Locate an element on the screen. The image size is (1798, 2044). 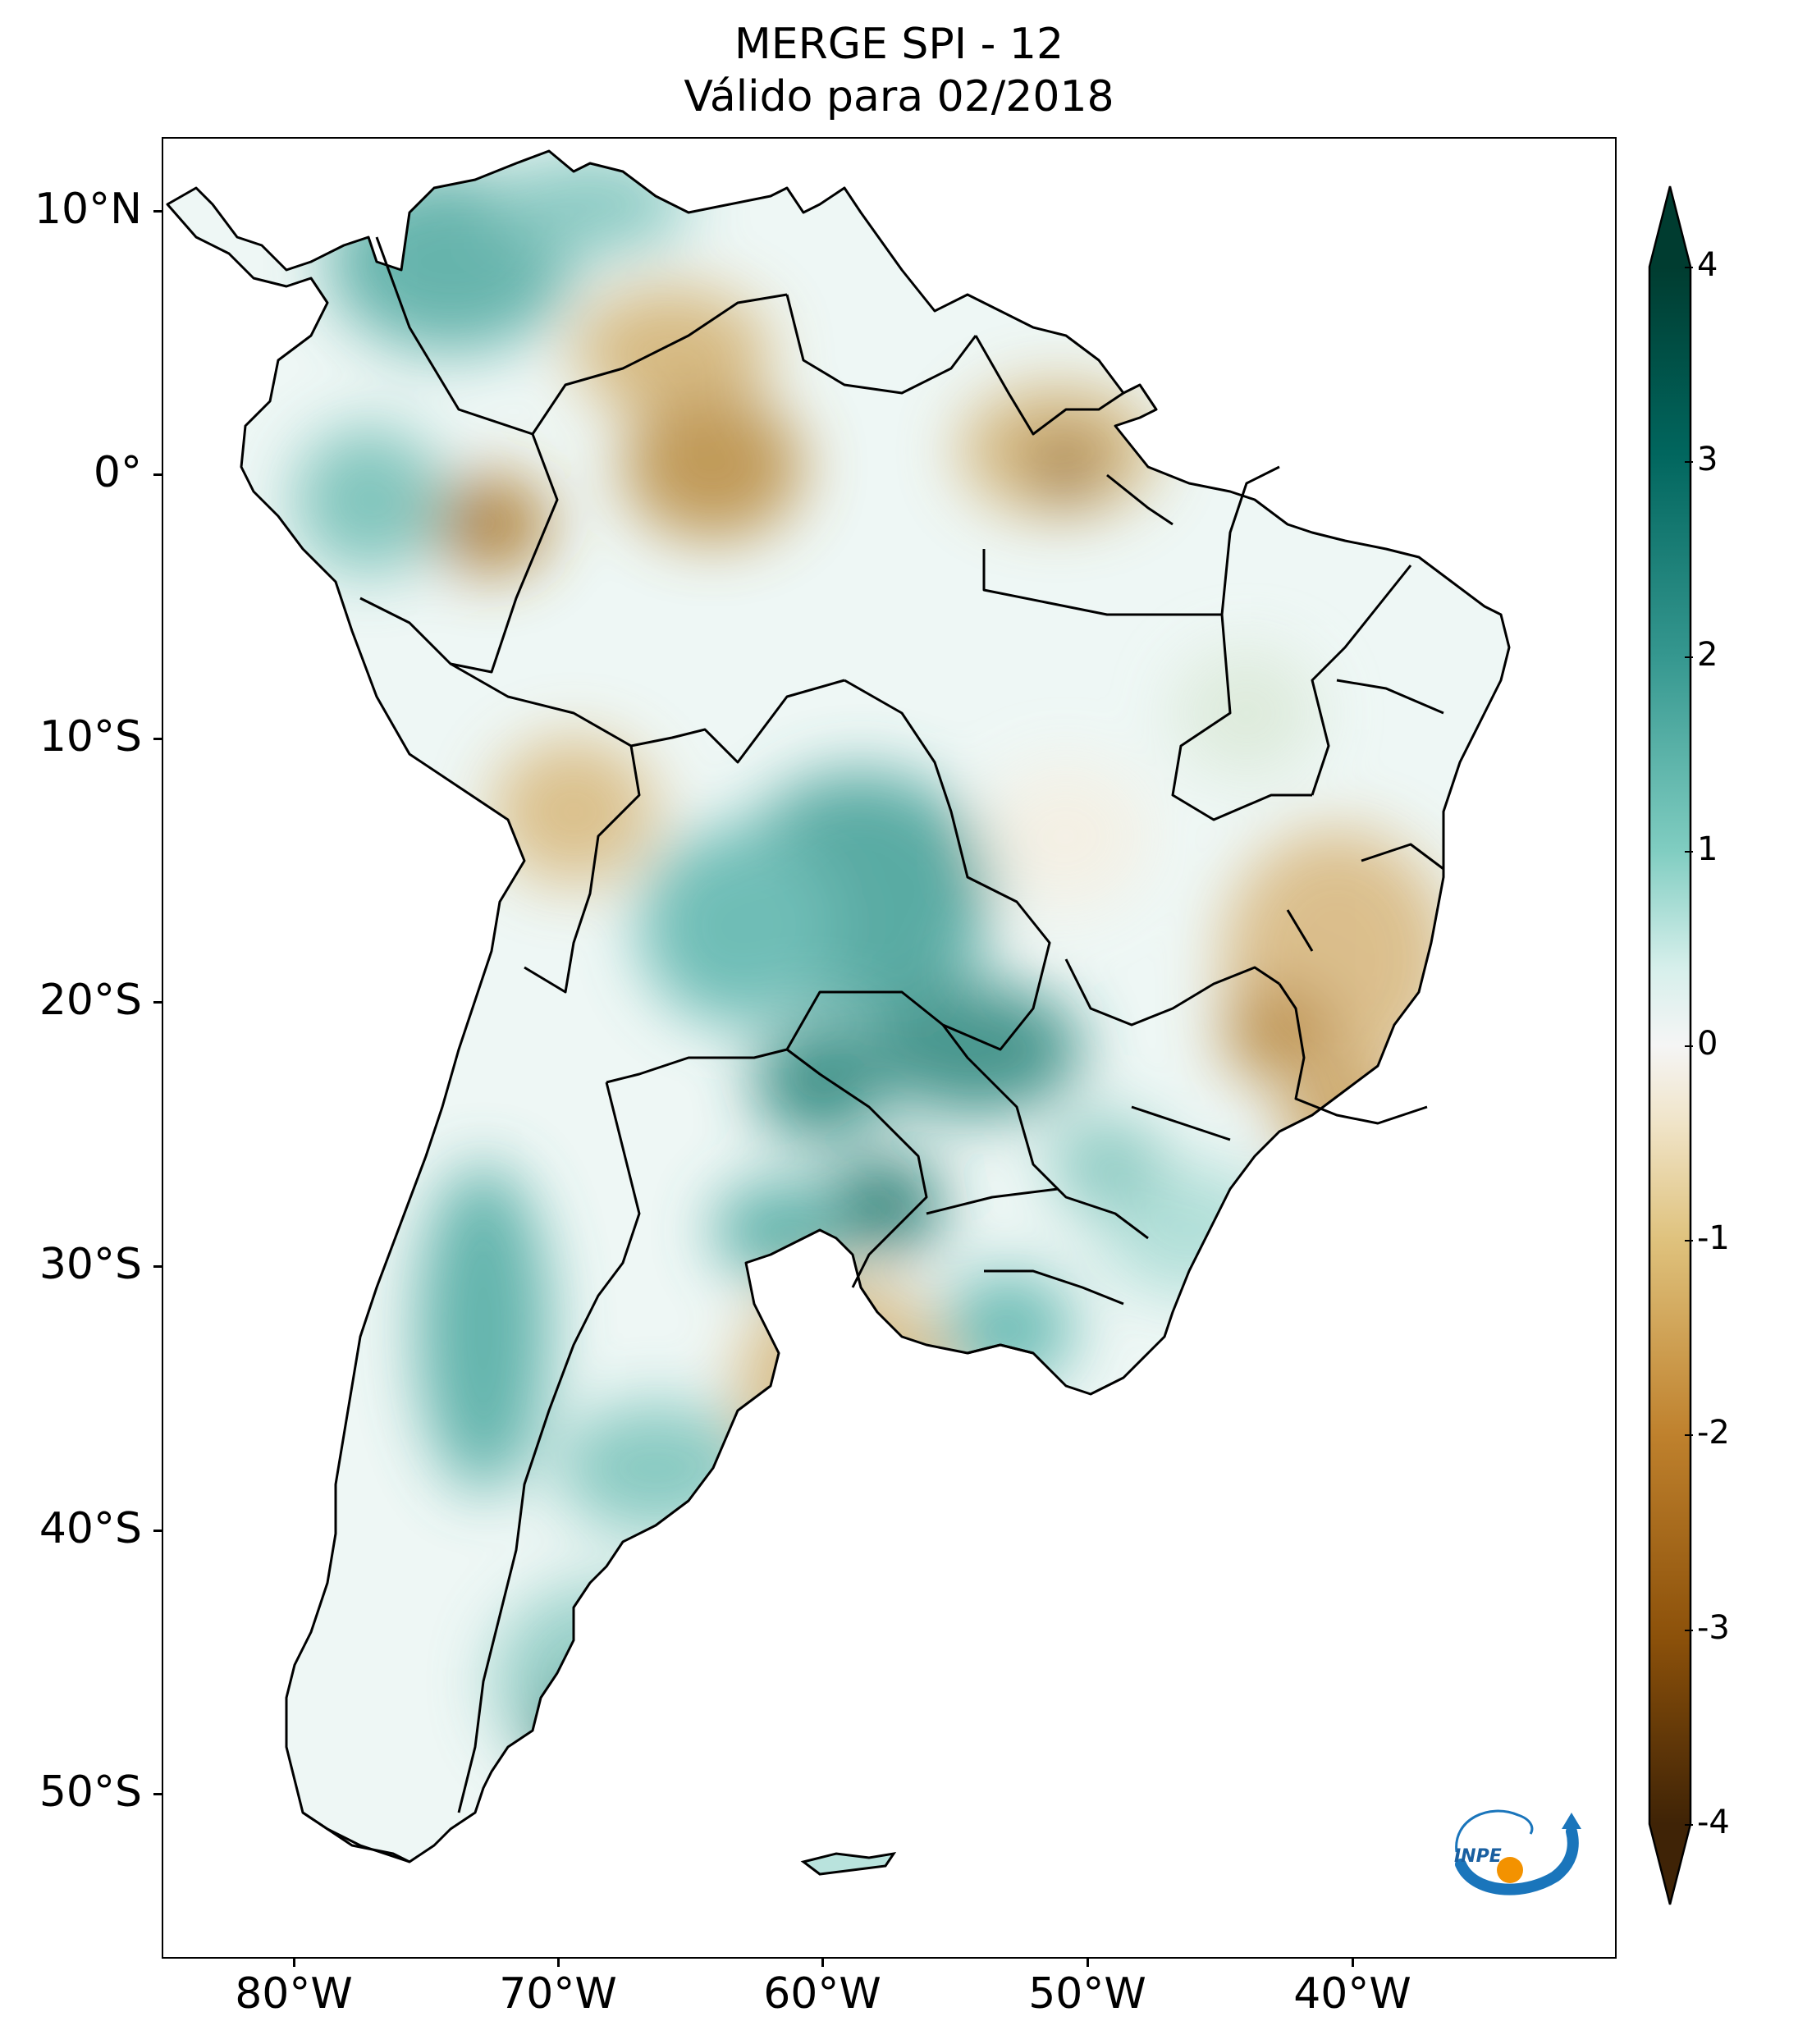
map-title: MERGE SPI - 12 is located at coordinates (899, 44).